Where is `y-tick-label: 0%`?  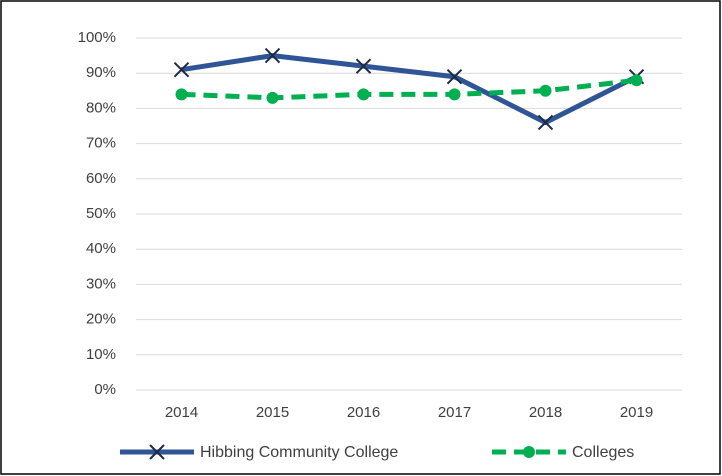
y-tick-label: 0% is located at coordinates (105, 389).